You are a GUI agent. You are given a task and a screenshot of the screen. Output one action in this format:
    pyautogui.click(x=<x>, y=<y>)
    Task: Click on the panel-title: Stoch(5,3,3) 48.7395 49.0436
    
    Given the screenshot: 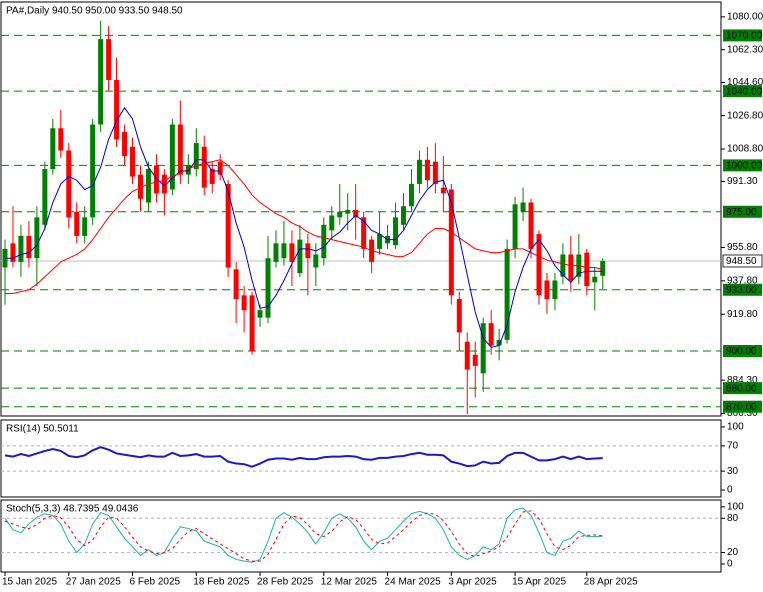 What is the action you would take?
    pyautogui.click(x=72, y=509)
    